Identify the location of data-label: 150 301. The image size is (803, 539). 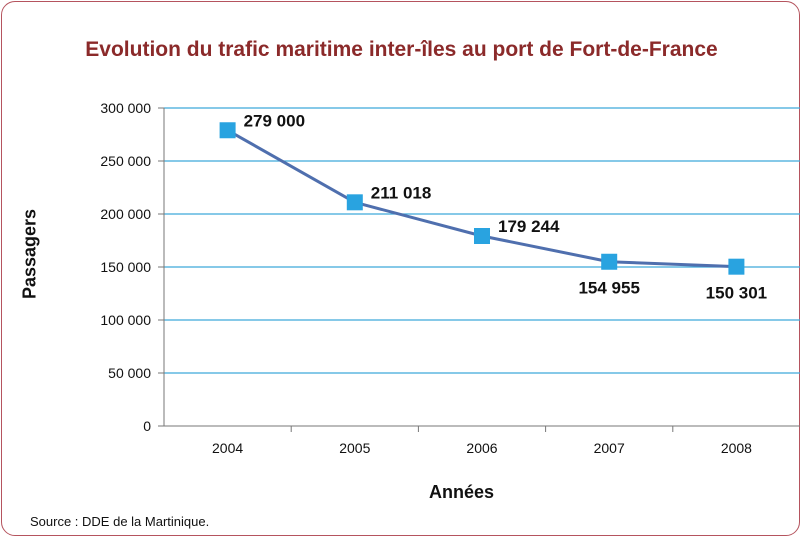
(736, 293).